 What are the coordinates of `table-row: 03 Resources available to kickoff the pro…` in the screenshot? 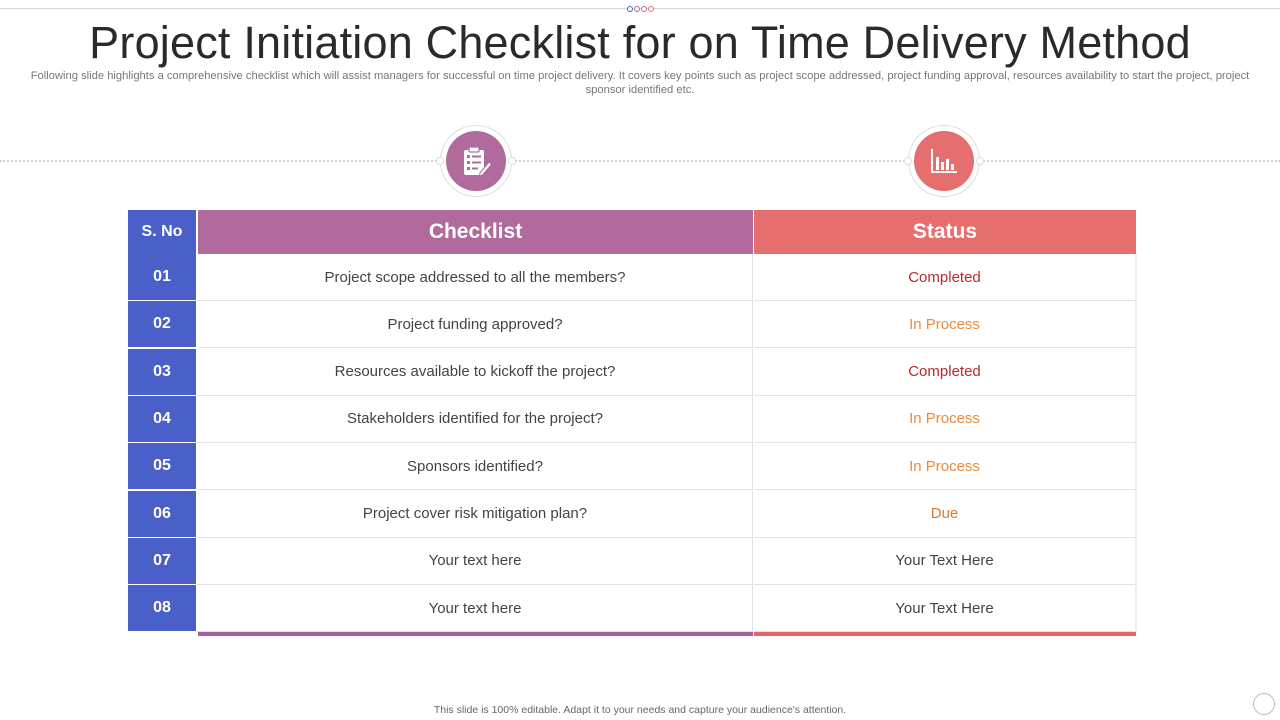 It's located at (632, 372).